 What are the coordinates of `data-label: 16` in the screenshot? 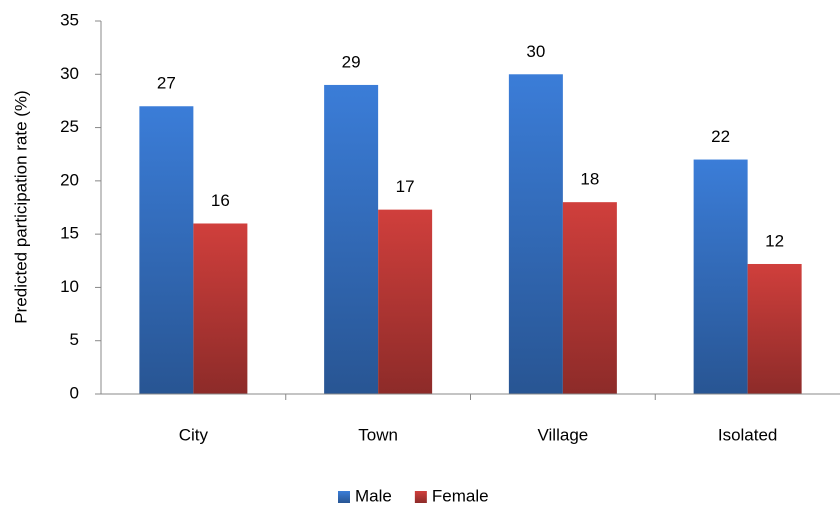 It's located at (220, 200).